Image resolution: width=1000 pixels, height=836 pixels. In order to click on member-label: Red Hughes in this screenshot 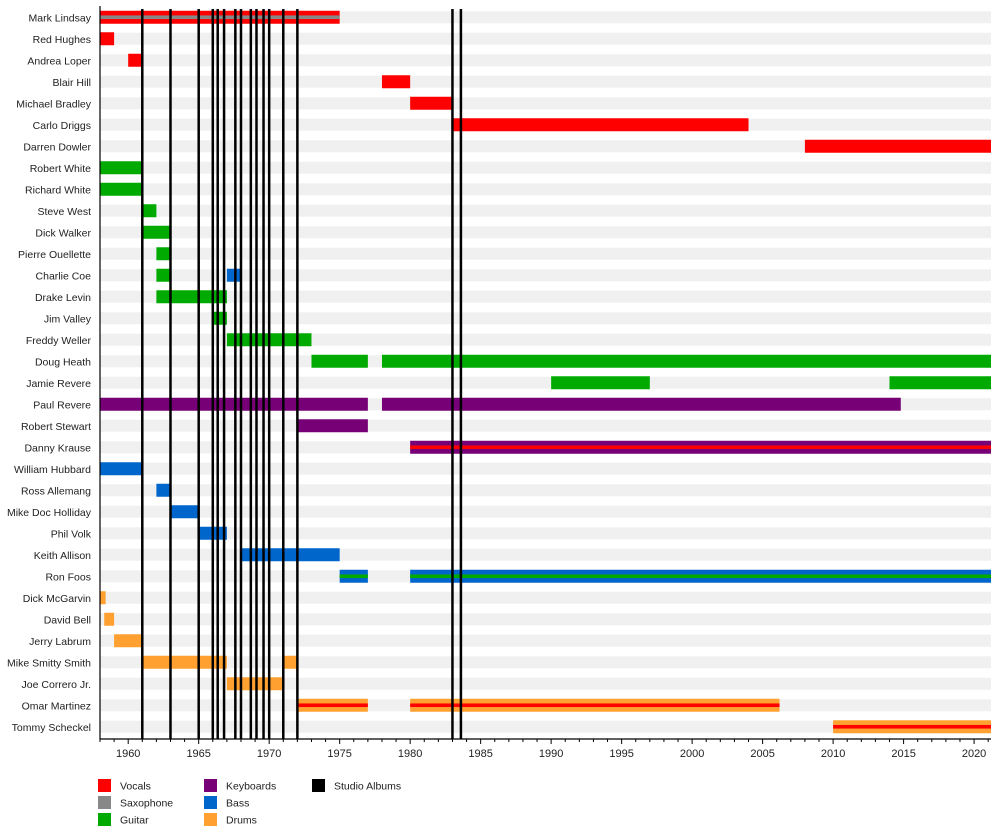, I will do `click(62, 40)`.